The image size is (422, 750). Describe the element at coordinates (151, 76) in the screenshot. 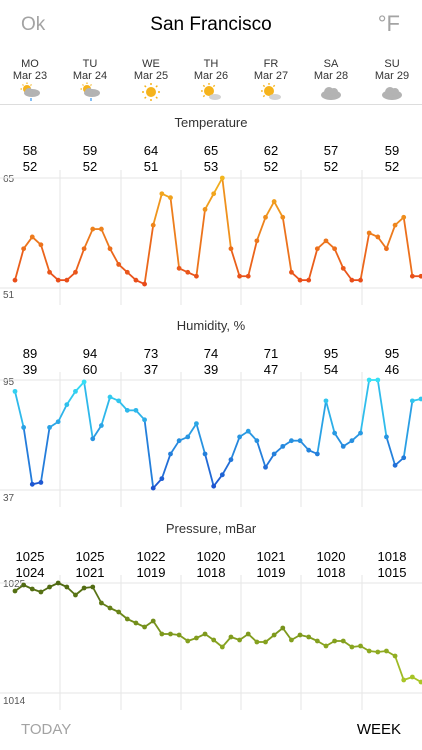

I see `day-date: Mar 25` at that location.